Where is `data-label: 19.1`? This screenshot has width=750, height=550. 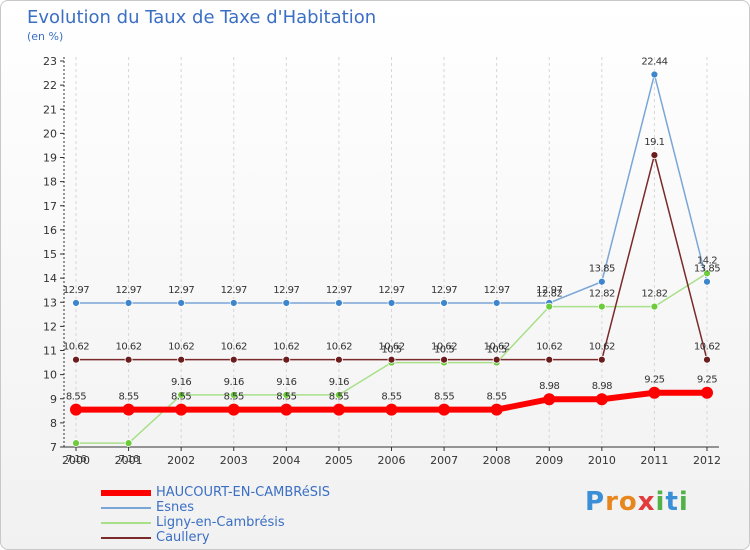
data-label: 19.1 is located at coordinates (654, 142).